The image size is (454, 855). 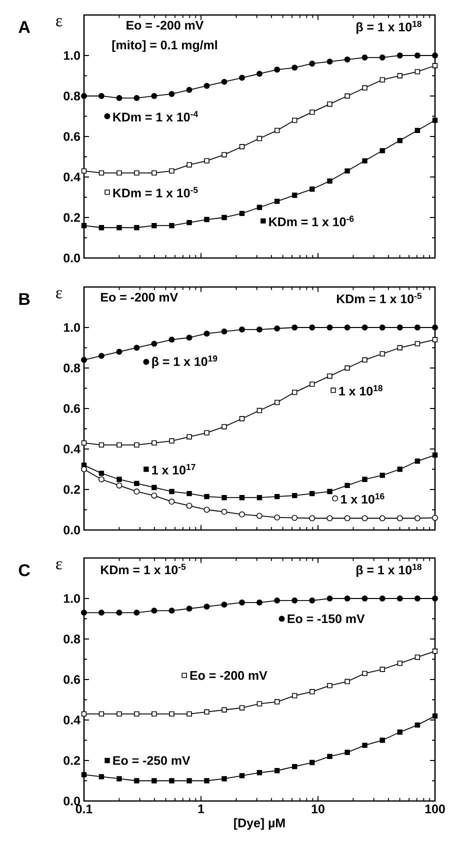 What do you see at coordinates (59, 22) in the screenshot?
I see `y-axis-title: ε` at bounding box center [59, 22].